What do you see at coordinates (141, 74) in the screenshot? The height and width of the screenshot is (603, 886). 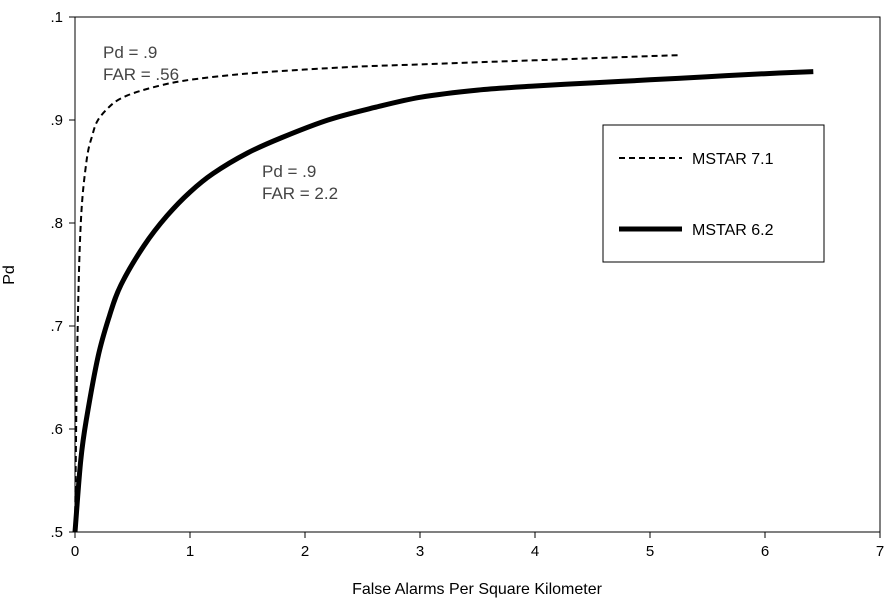 I see `annotation-line: FAR = .56` at bounding box center [141, 74].